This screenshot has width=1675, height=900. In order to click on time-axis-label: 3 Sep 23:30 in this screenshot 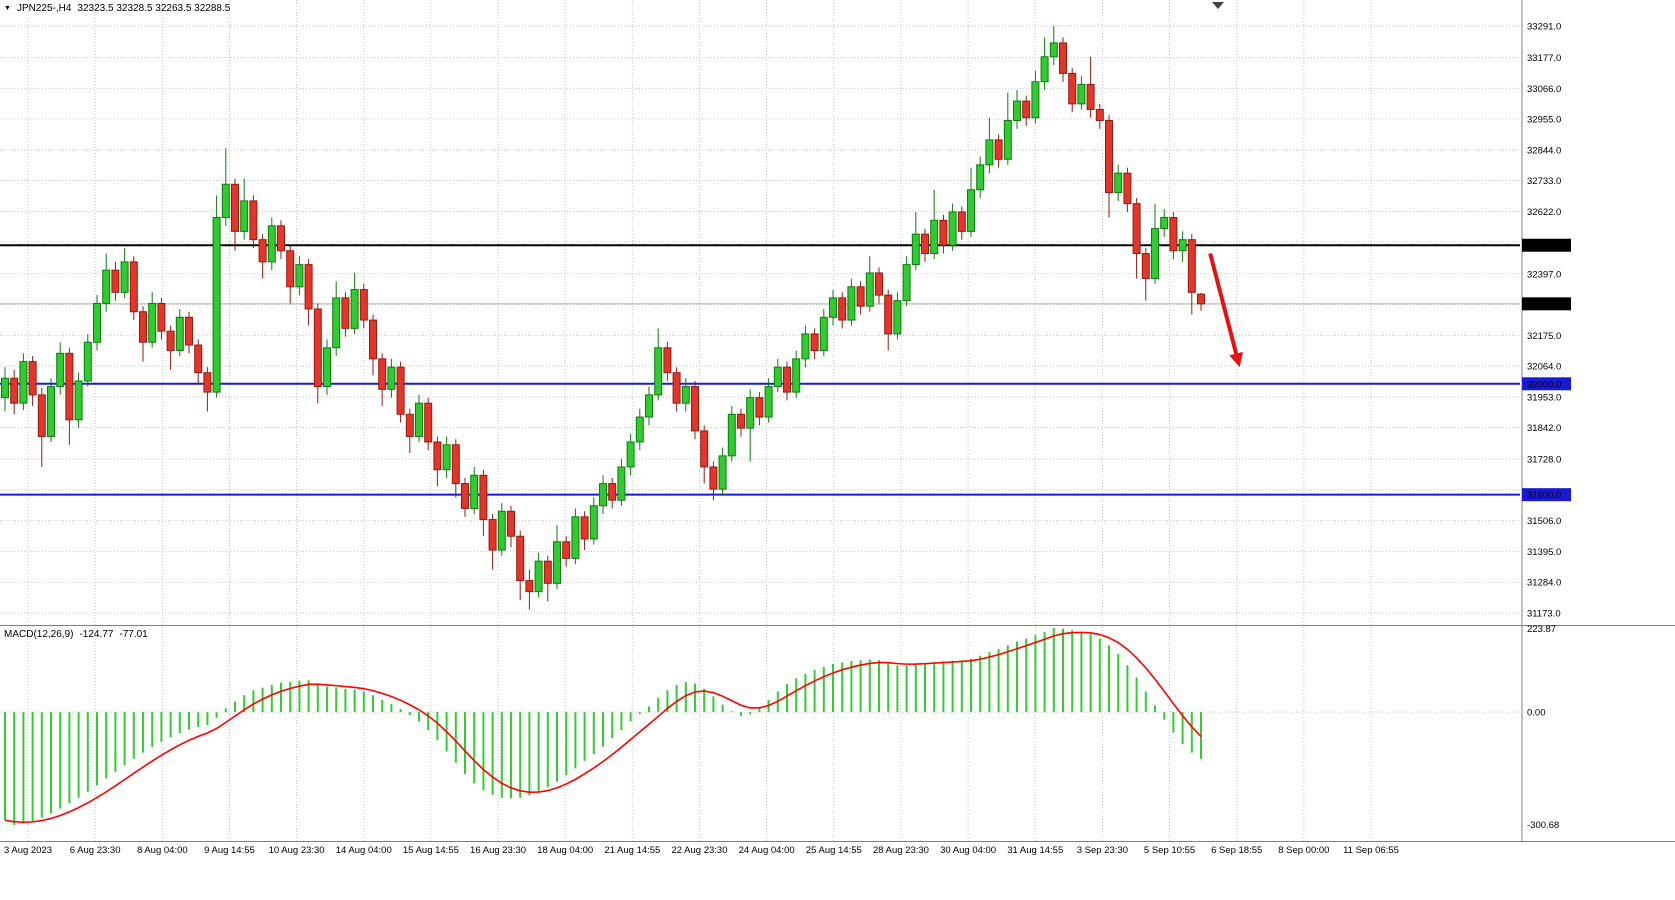, I will do `click(1102, 850)`.